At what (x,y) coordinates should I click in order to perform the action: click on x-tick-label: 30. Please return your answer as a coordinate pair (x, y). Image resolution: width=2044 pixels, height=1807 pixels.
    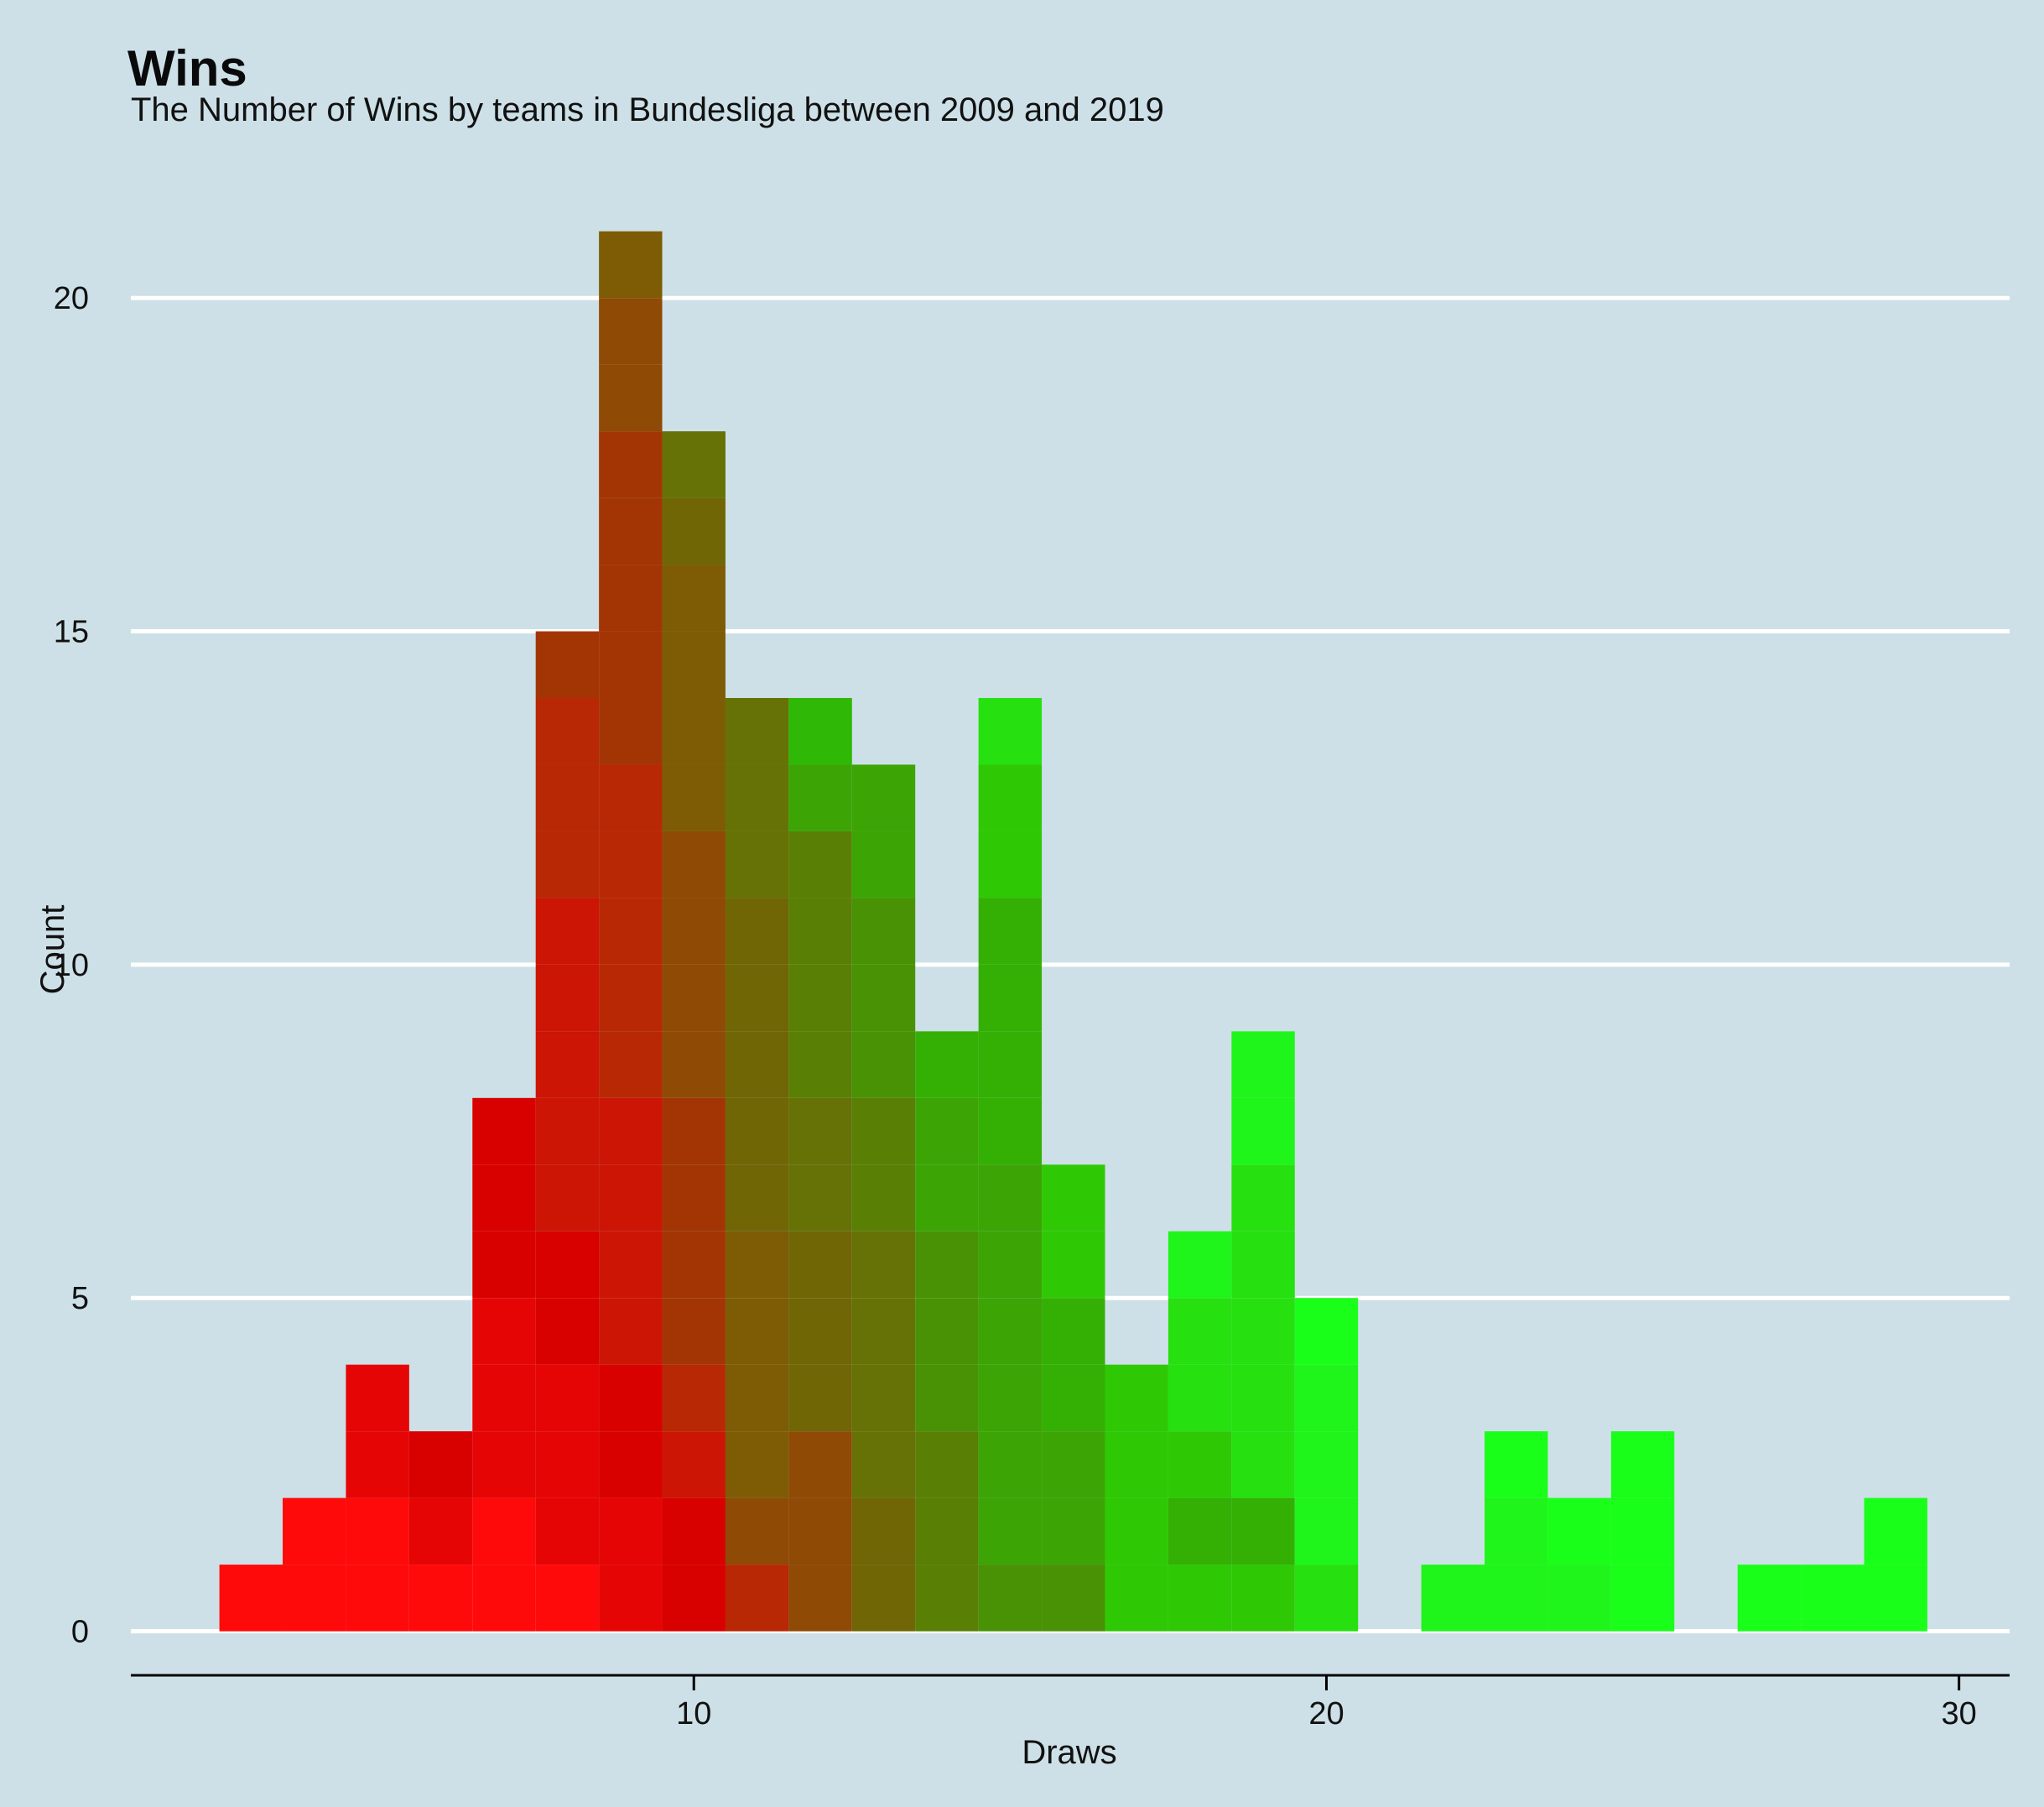
    Looking at the image, I should click on (1959, 1713).